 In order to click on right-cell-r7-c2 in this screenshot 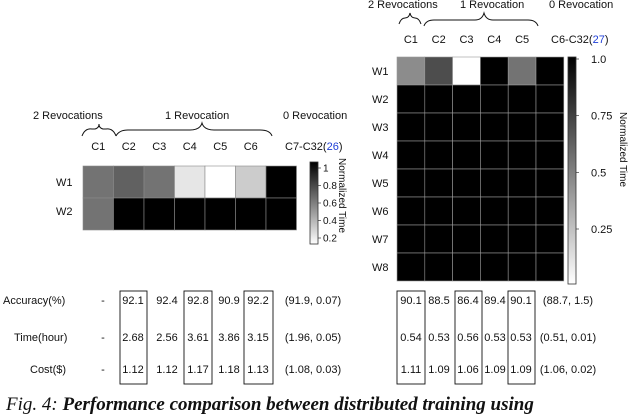, I will do `click(438, 239)`.